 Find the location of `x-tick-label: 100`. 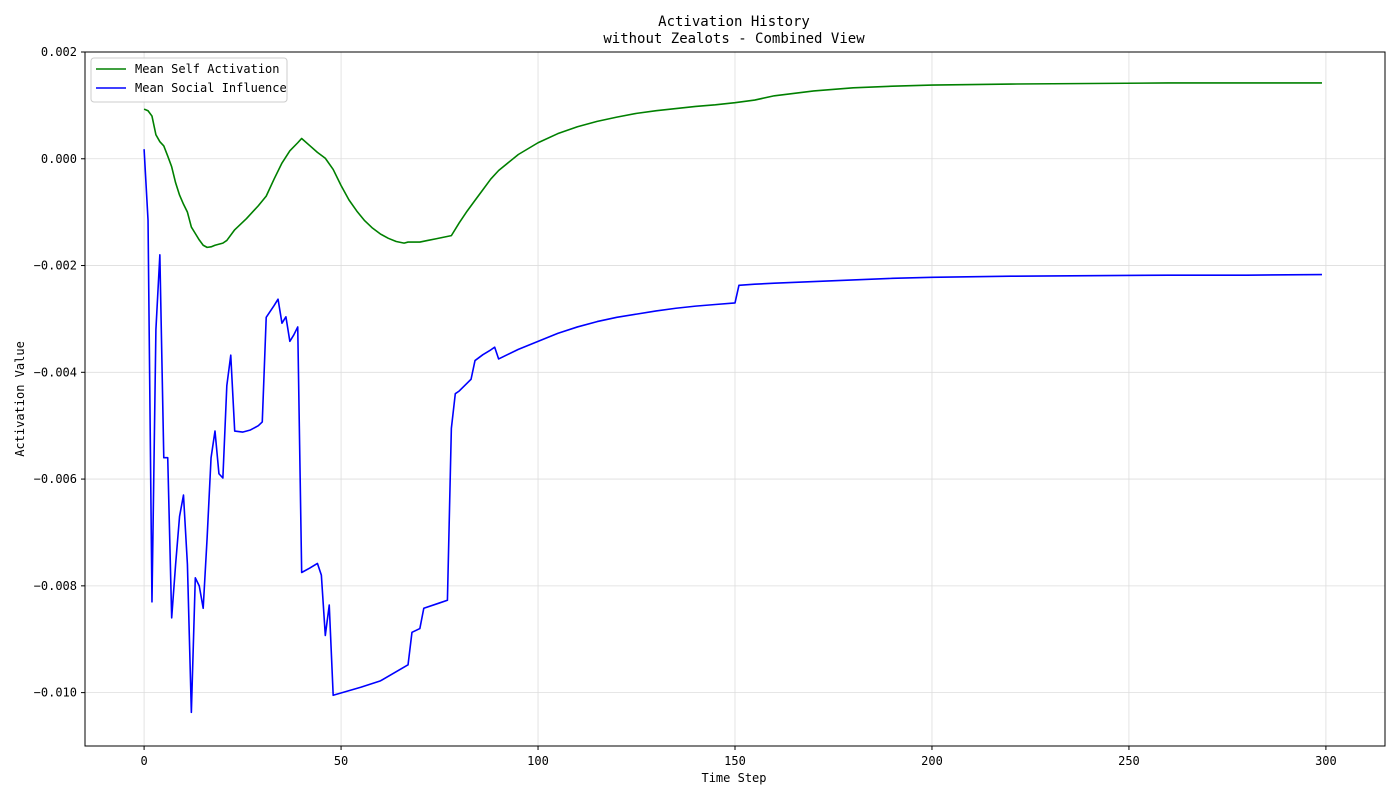

x-tick-label: 100 is located at coordinates (538, 761).